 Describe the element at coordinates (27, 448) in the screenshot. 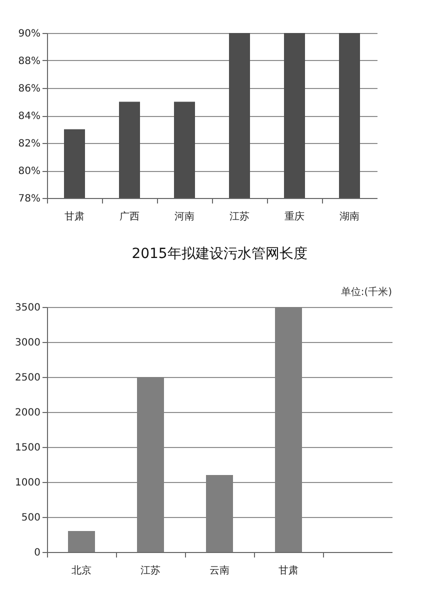

I see `y-tick-label: 1500` at that location.